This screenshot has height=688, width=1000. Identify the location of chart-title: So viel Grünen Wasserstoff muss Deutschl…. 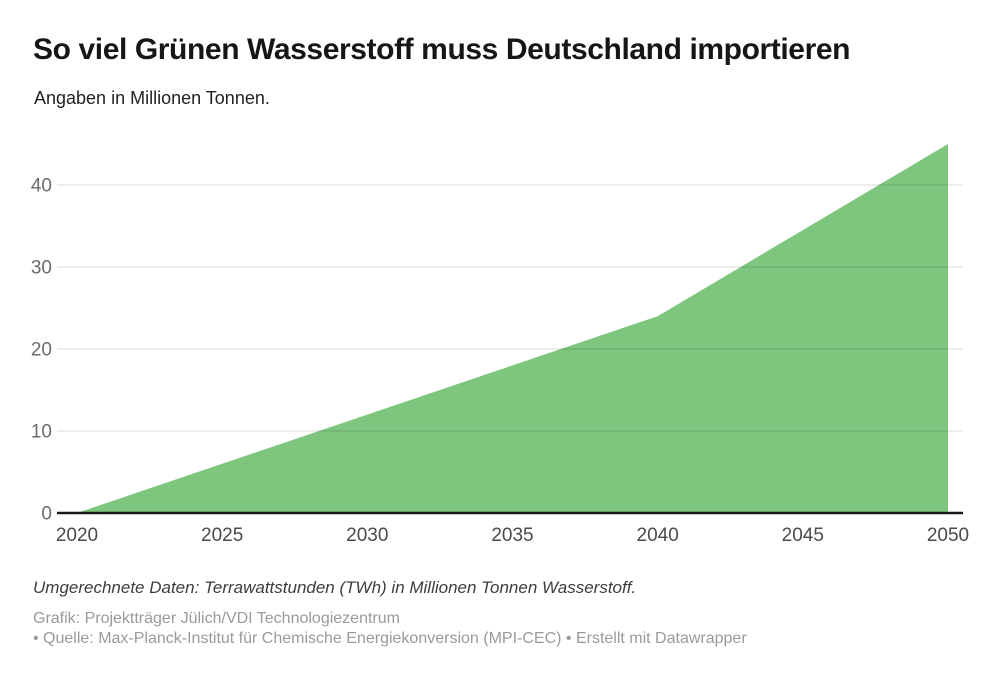
(442, 49).